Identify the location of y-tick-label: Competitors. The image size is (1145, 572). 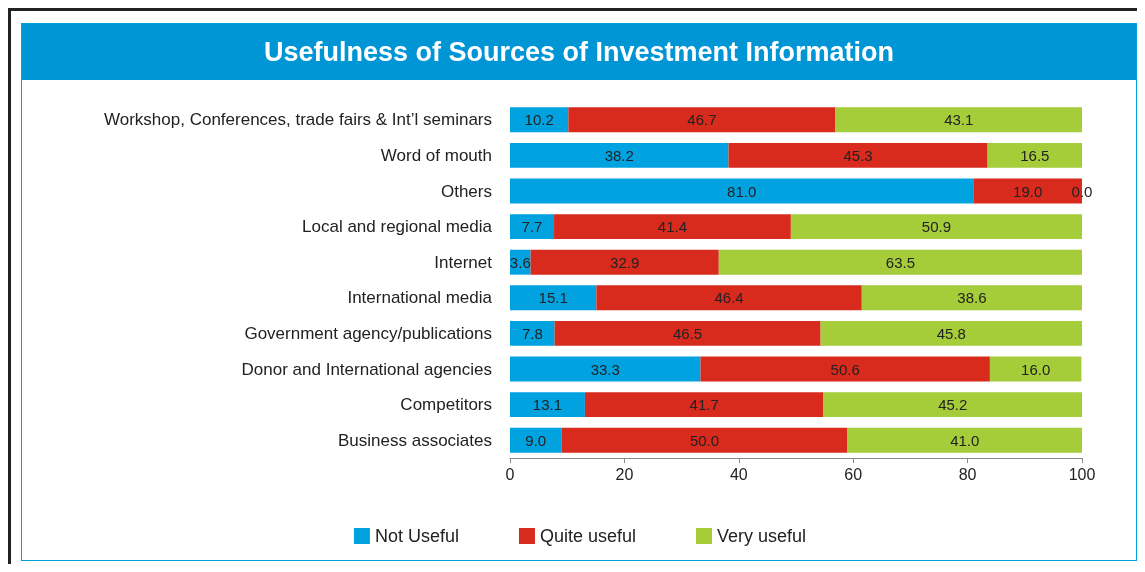
(446, 405).